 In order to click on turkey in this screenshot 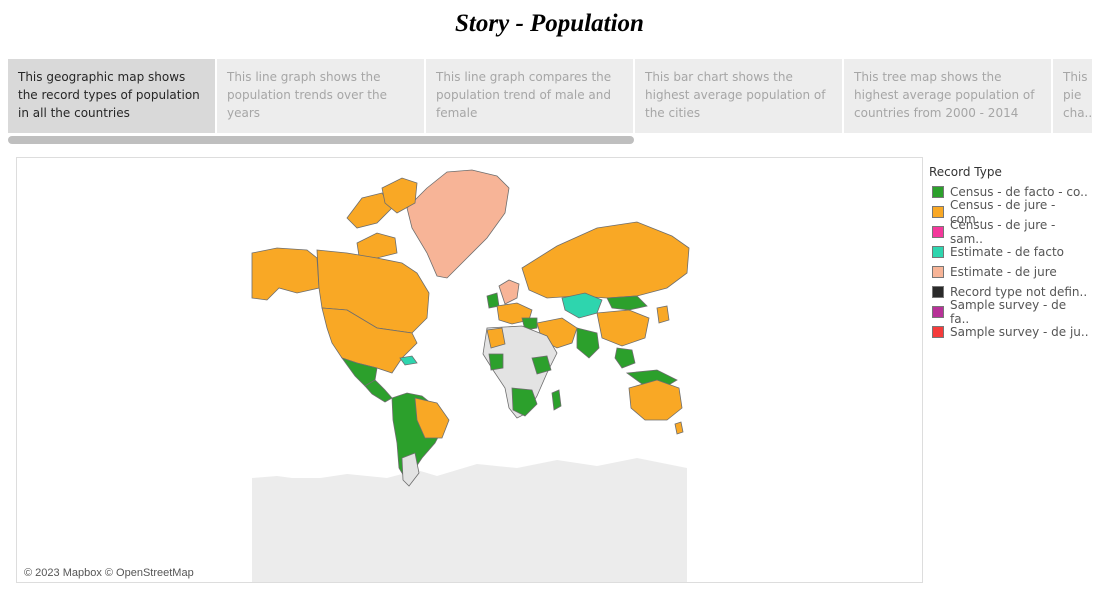, I will do `click(529, 324)`.